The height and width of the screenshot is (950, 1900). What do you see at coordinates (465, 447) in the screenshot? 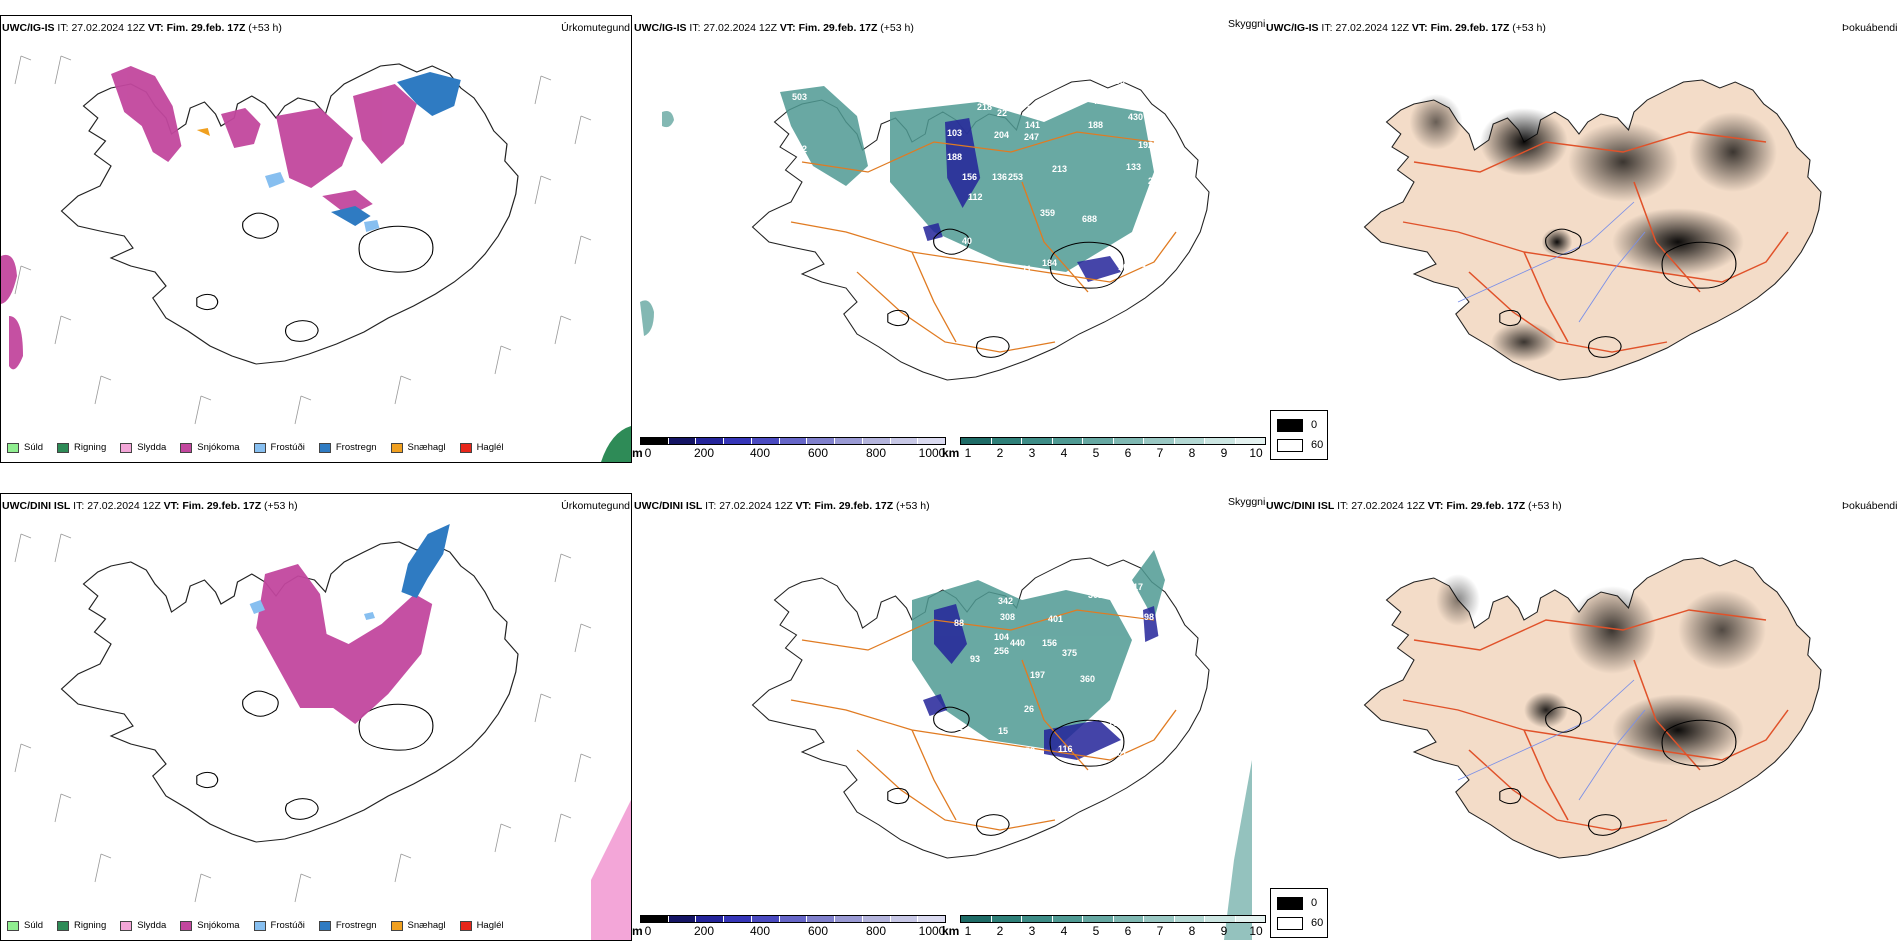
I see `legend-swatch-haglel` at bounding box center [465, 447].